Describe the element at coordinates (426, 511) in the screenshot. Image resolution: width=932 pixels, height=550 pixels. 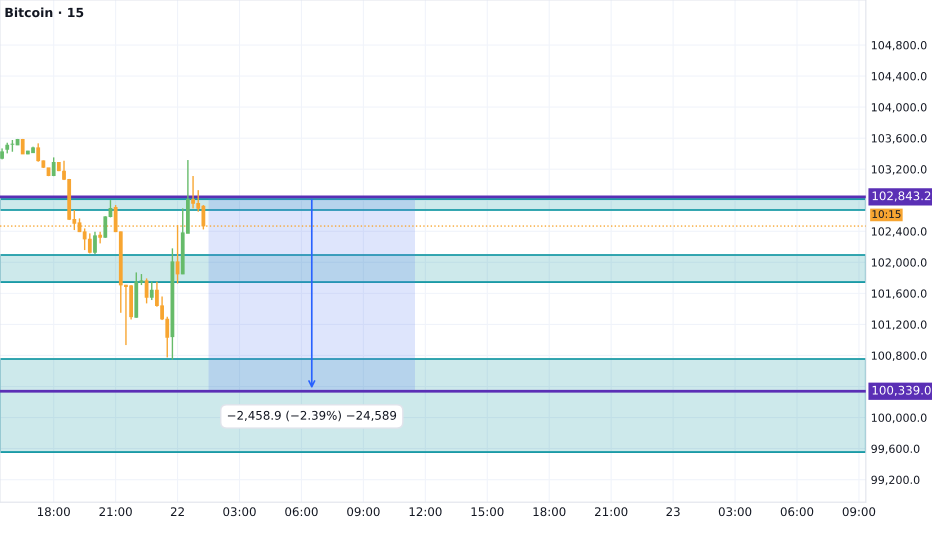
I see `x-tick-label: 12:00` at that location.